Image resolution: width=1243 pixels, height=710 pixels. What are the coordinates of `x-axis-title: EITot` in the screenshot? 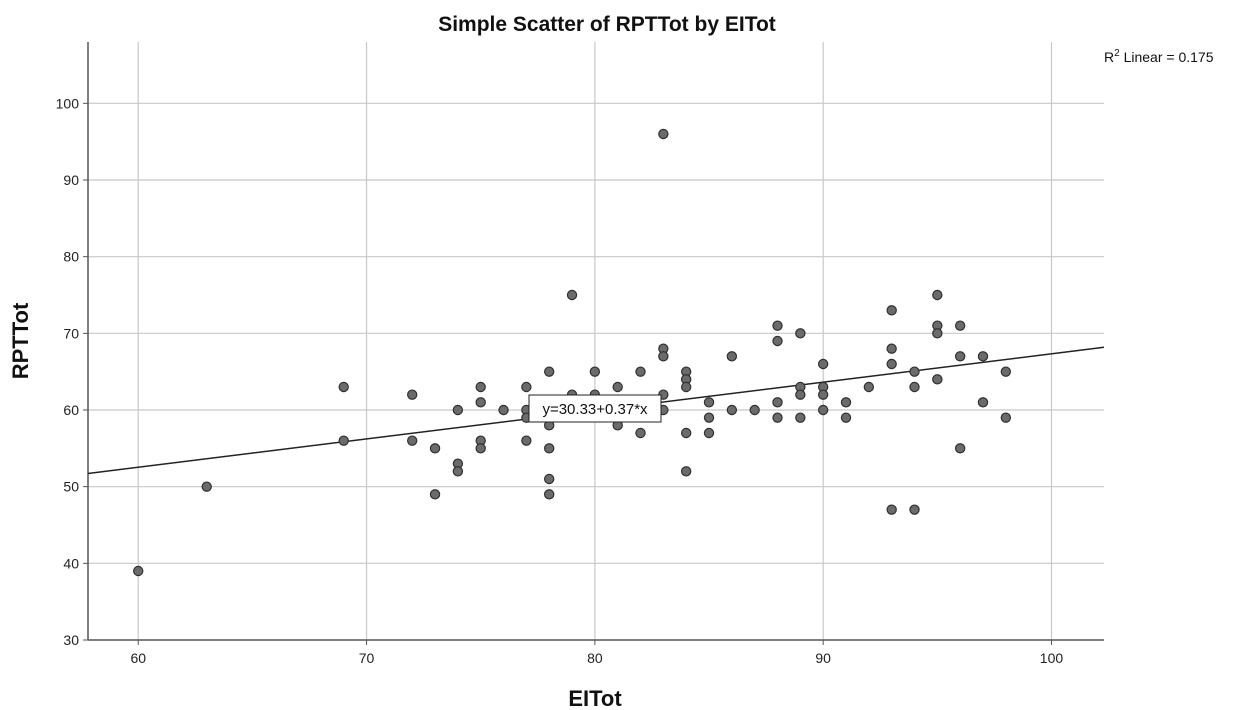 It's located at (595, 698).